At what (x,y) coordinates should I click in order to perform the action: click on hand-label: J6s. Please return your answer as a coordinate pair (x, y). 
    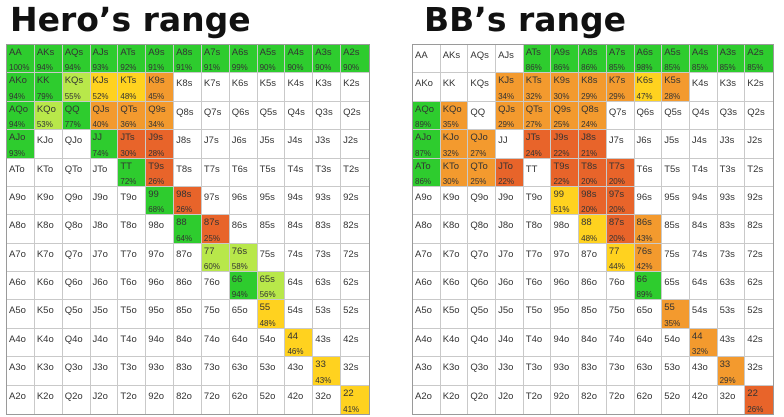
    Looking at the image, I should click on (644, 141).